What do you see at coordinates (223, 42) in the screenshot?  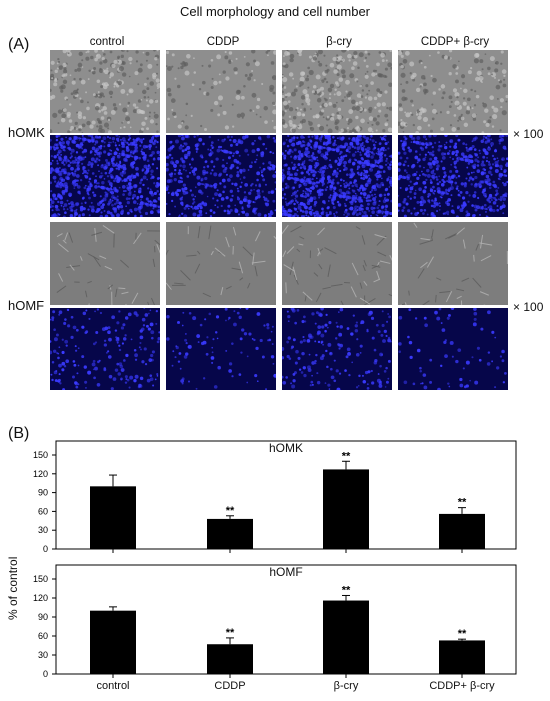 I see `column-label-cddp: CDDP` at bounding box center [223, 42].